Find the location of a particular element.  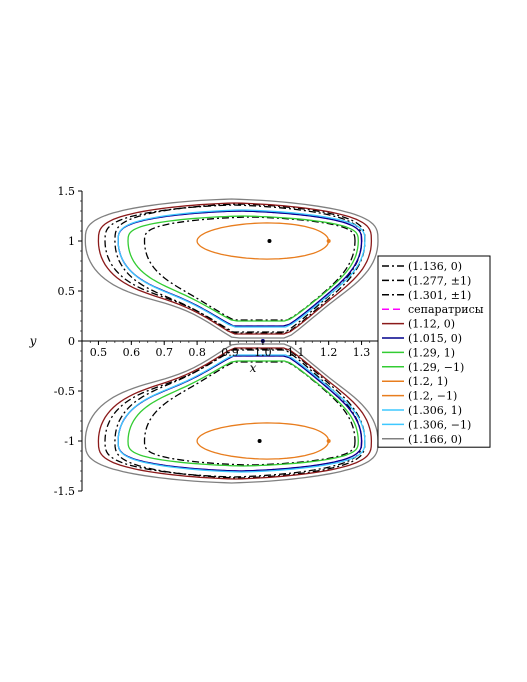

legend-label-3: сепаратрисы is located at coordinates (446, 309).